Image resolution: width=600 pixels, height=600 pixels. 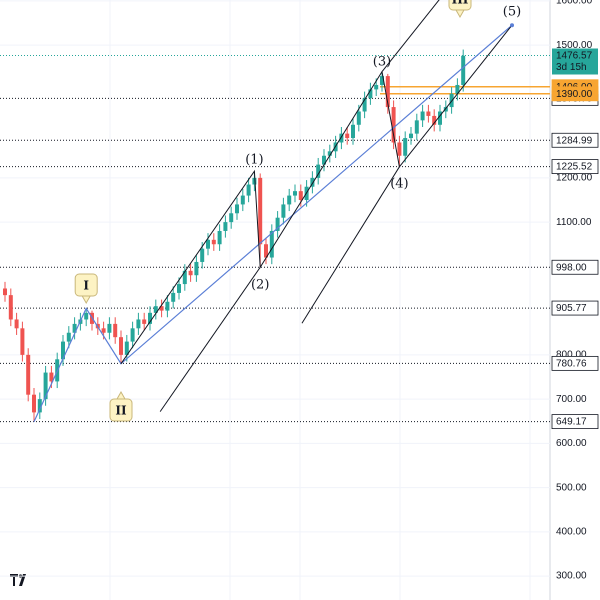 What do you see at coordinates (571, 399) in the screenshot?
I see `y-tick-label: 700.00` at bounding box center [571, 399].